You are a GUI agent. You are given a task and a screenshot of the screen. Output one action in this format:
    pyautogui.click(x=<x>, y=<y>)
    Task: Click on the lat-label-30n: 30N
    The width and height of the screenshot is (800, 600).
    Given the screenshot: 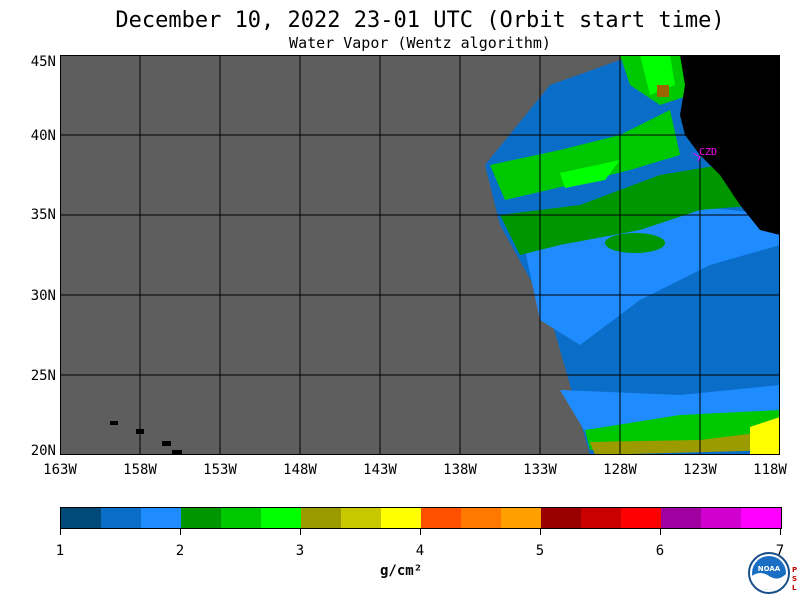 What is the action you would take?
    pyautogui.click(x=43, y=296)
    